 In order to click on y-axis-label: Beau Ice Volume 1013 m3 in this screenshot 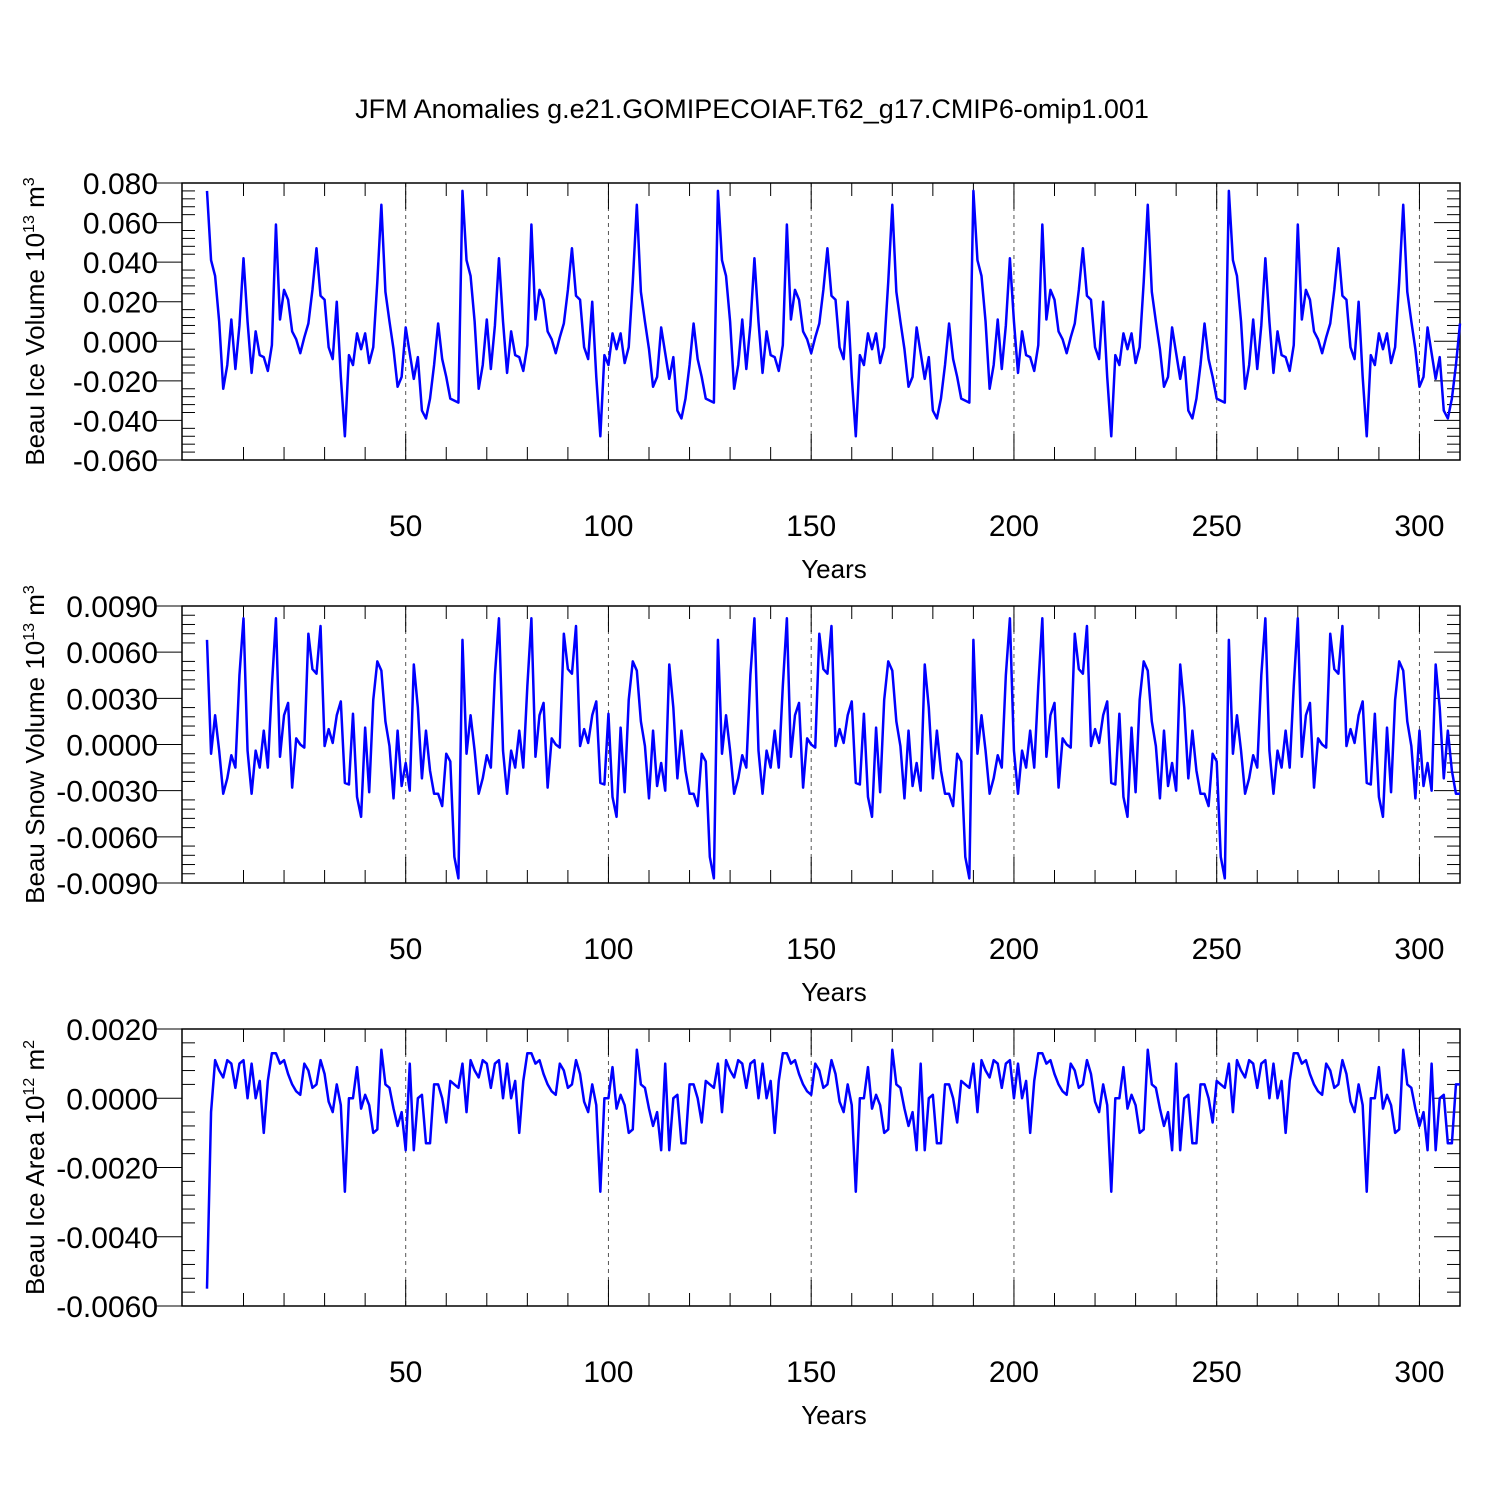, I will do `click(35, 321)`.